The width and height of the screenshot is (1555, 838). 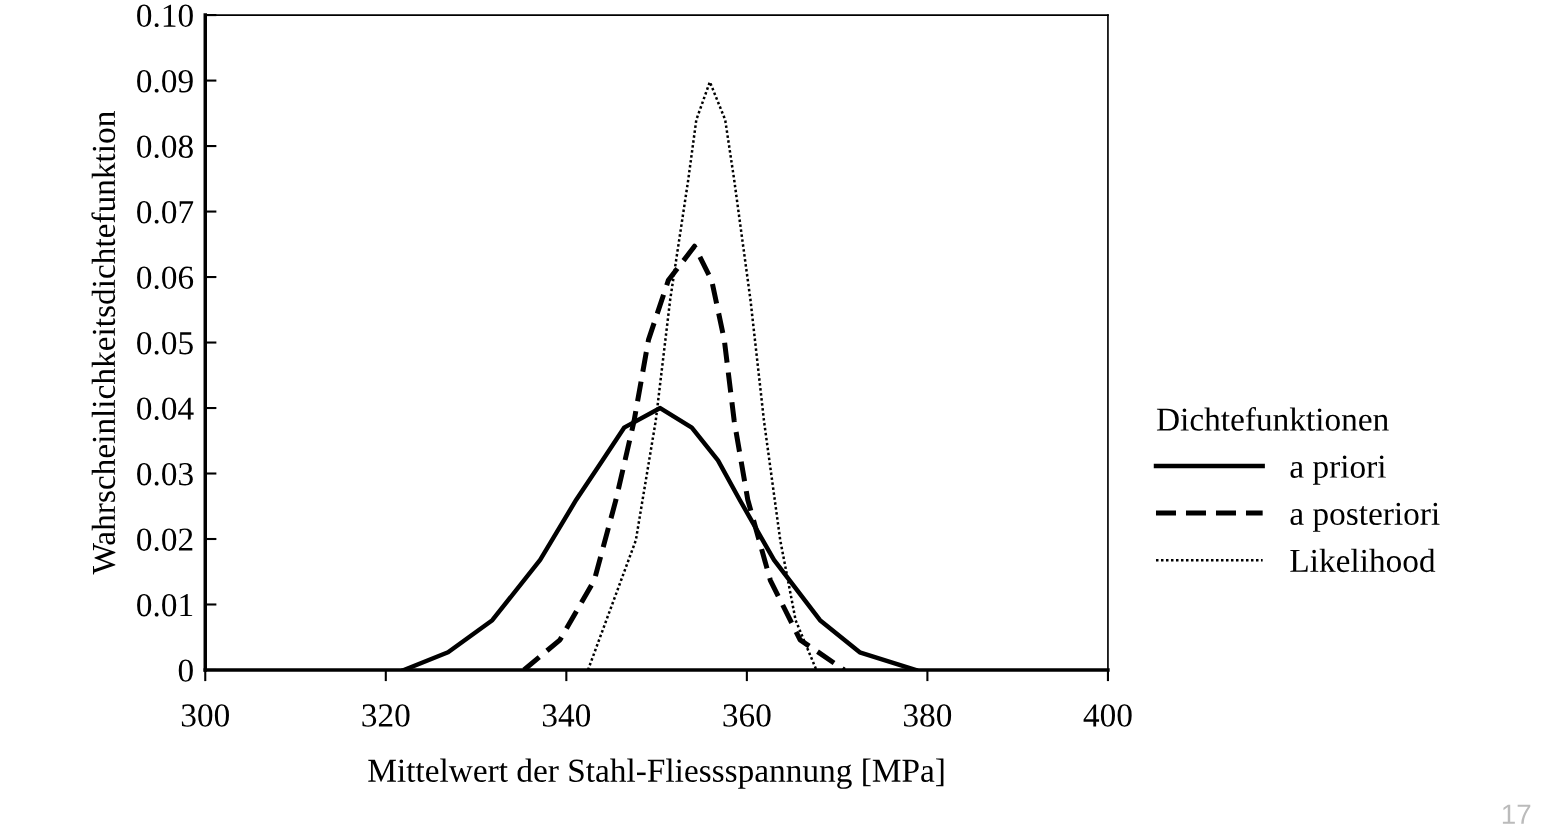 I want to click on y-tick-label: 0.01, so click(x=165, y=605).